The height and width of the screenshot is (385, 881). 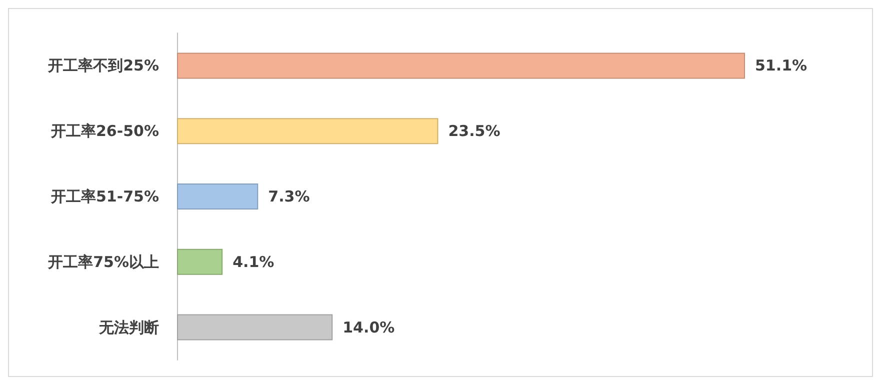 I want to click on data-label: 7.3%, so click(x=289, y=197).